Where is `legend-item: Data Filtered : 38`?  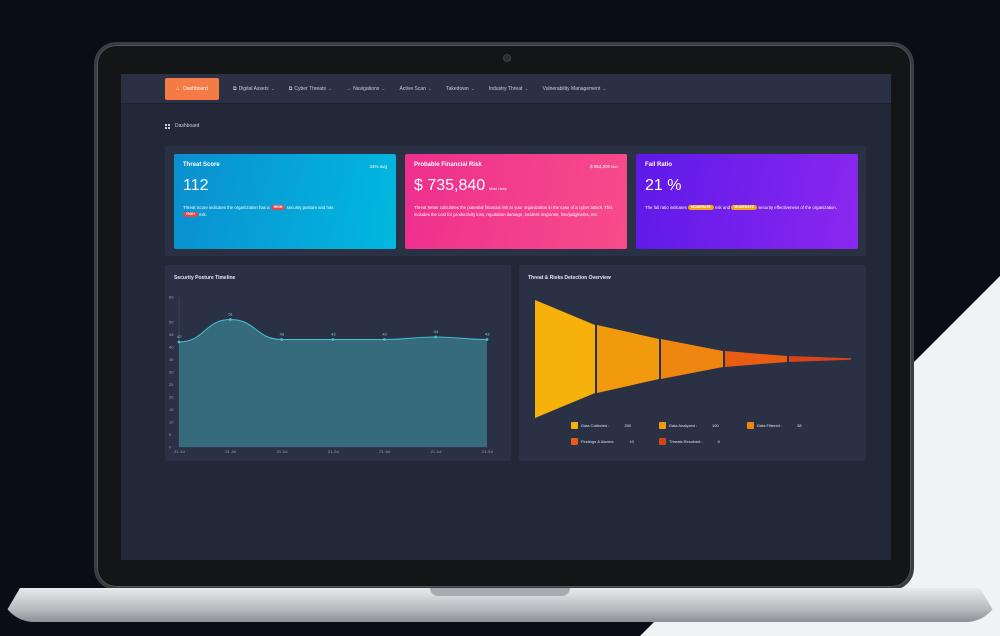
legend-item: Data Filtered : 38 is located at coordinates (774, 425).